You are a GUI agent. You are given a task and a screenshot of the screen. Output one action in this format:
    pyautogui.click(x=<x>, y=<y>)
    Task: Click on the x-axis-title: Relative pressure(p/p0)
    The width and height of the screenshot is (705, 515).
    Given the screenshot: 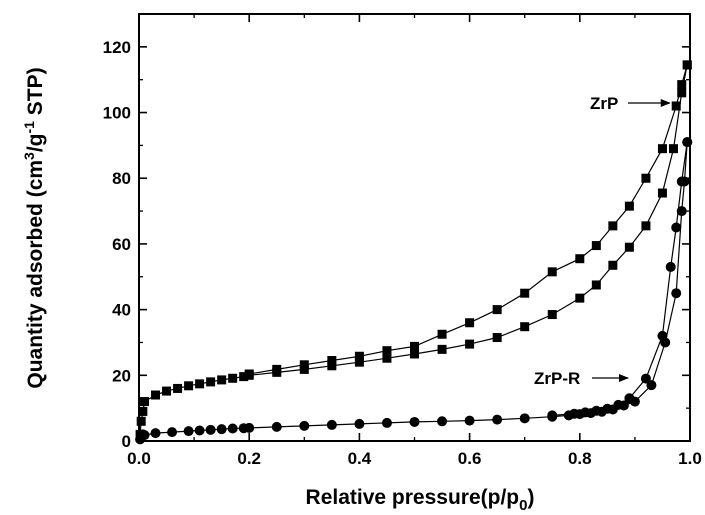 What is the action you would take?
    pyautogui.click(x=420, y=500)
    